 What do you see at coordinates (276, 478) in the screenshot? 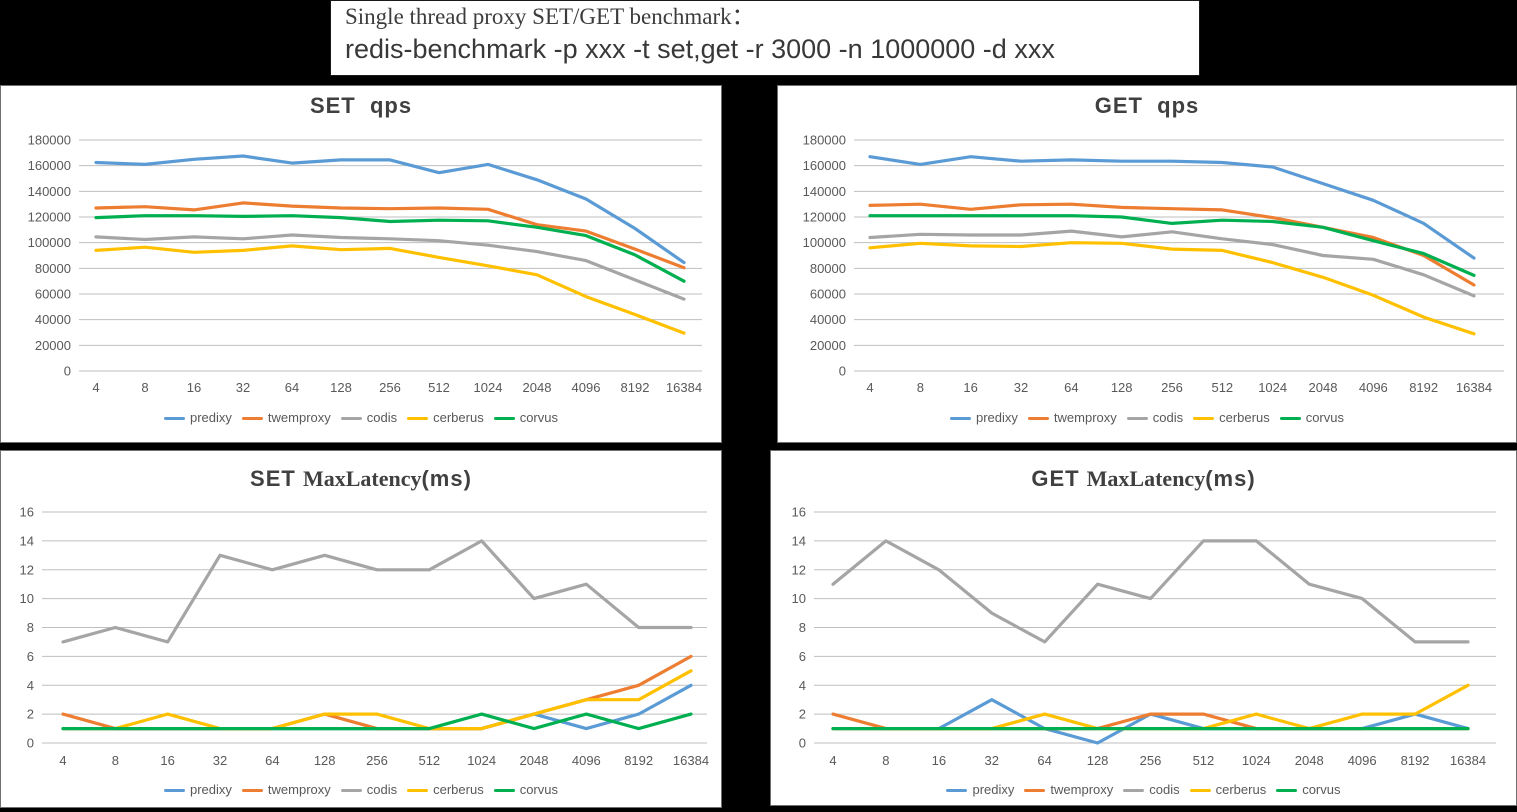
I see `chart-title-text: SET` at bounding box center [276, 478].